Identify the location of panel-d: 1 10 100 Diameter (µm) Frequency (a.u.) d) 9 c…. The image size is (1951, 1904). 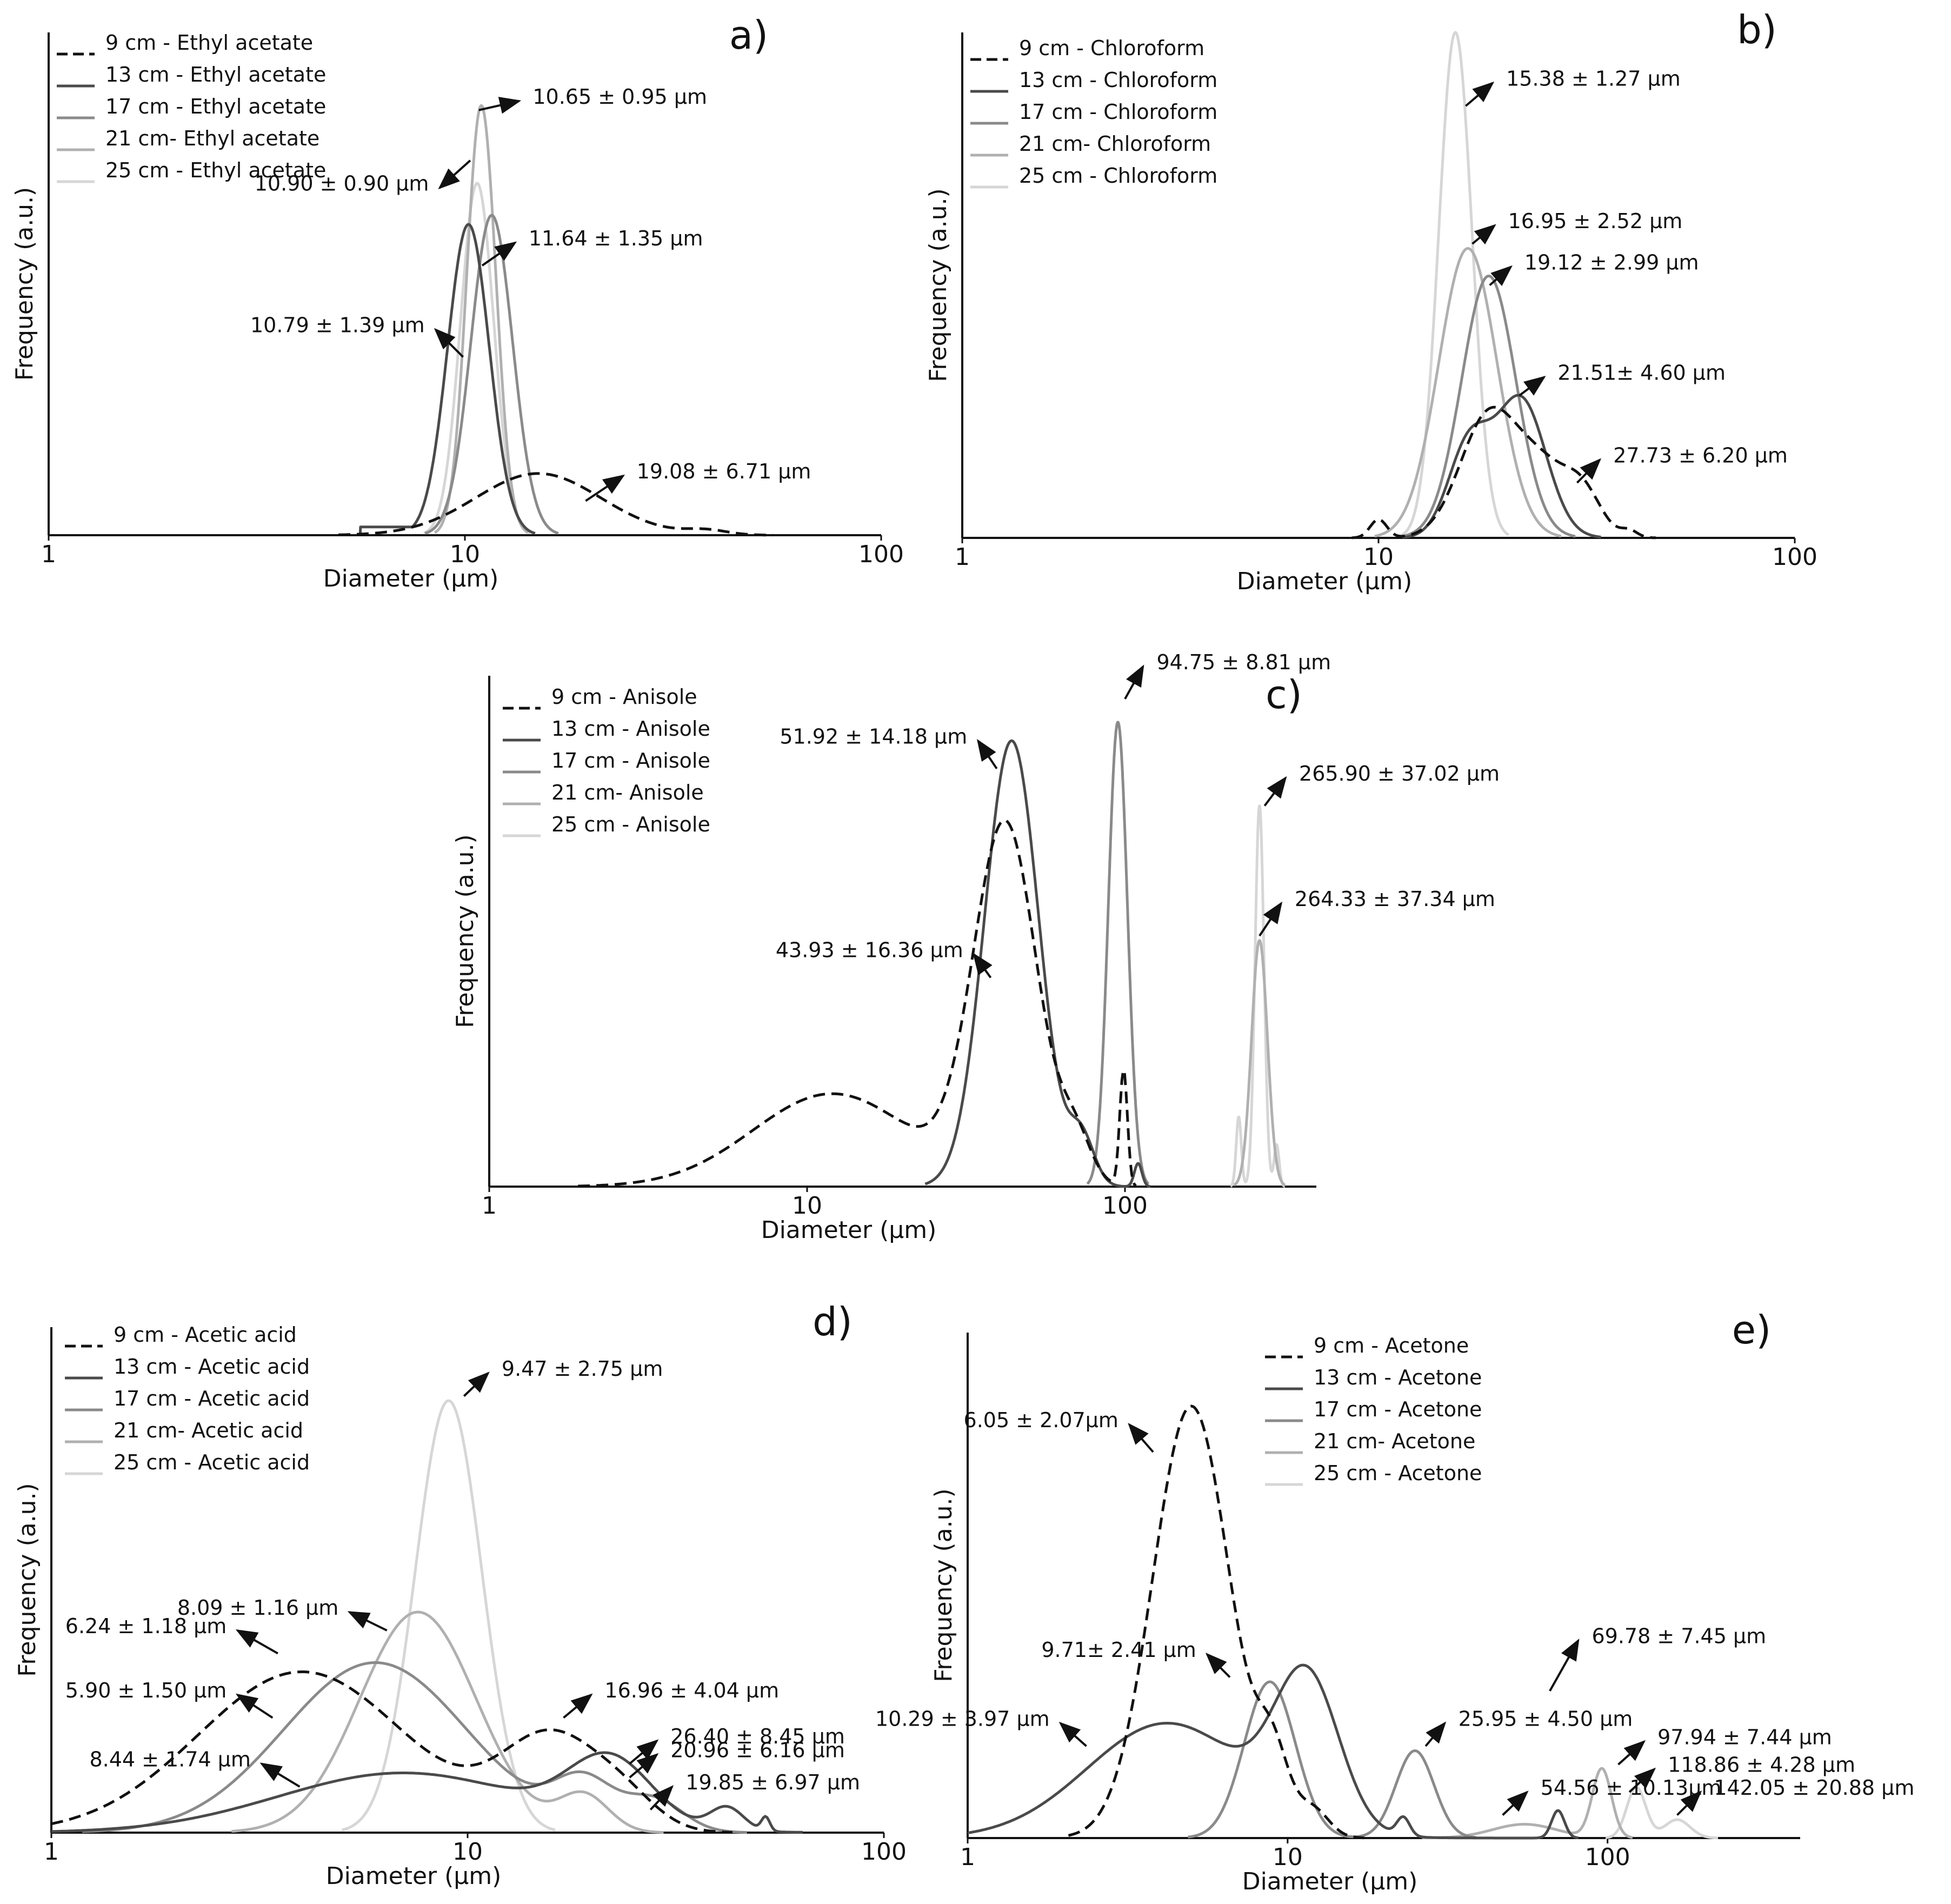
(460, 1594).